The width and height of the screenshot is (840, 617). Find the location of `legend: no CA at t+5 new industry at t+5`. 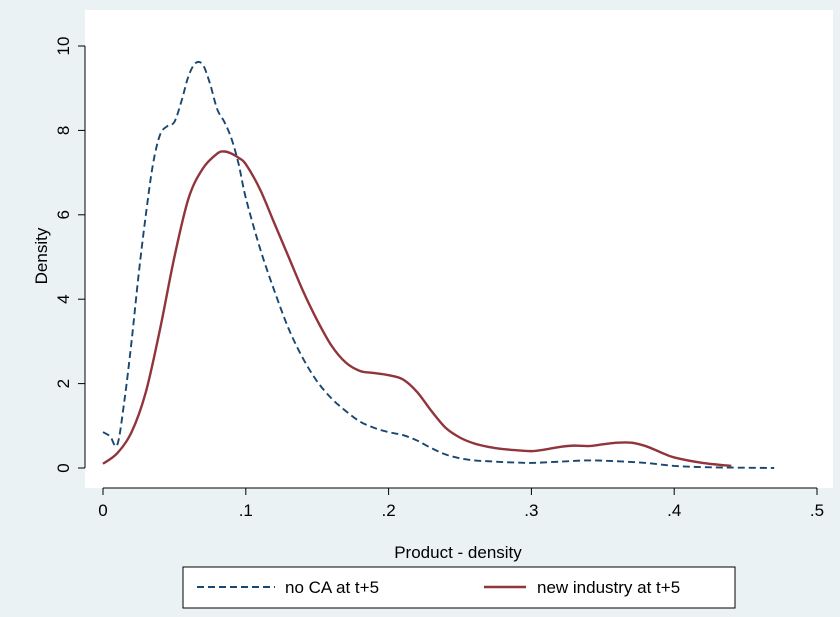

legend: no CA at t+5 new industry at t+5 is located at coordinates (459, 587).